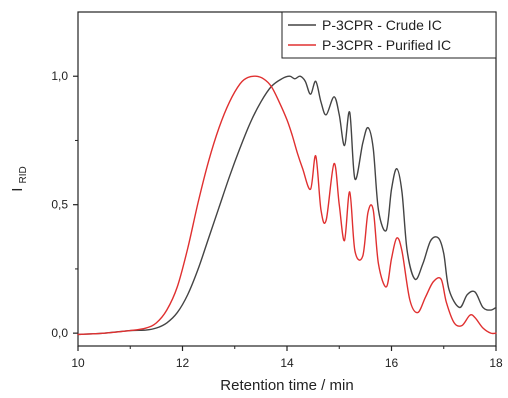 The height and width of the screenshot is (398, 508). Describe the element at coordinates (183, 363) in the screenshot. I see `x-tick-label: 12` at that location.